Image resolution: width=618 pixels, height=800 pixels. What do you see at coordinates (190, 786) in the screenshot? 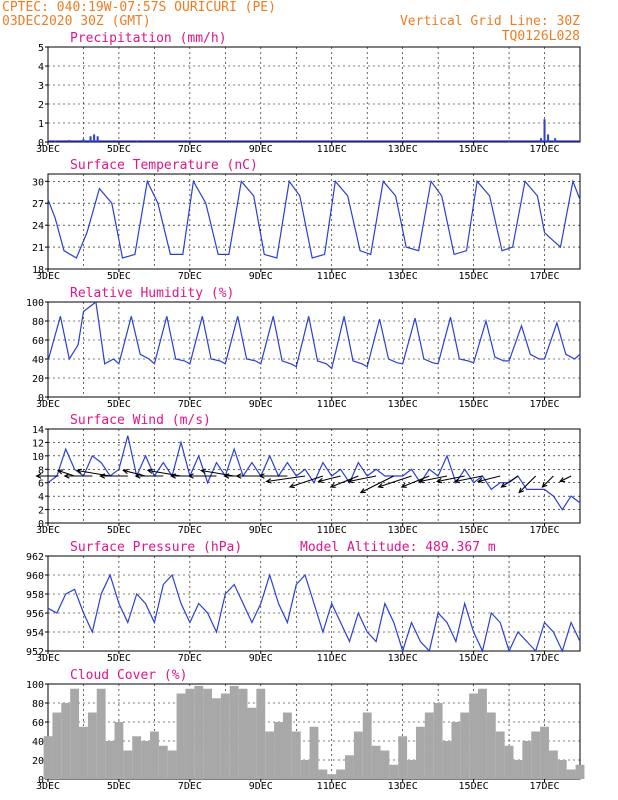
I see `cloud-xtick-label: 7DEC` at bounding box center [190, 786].